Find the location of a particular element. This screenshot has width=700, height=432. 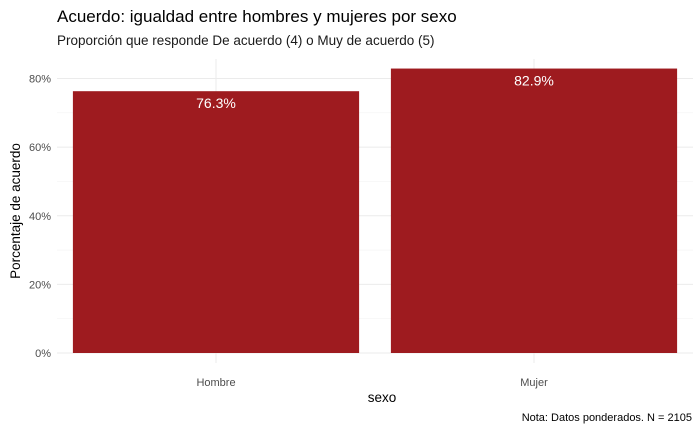

y-tick-label: 40% is located at coordinates (40, 217).